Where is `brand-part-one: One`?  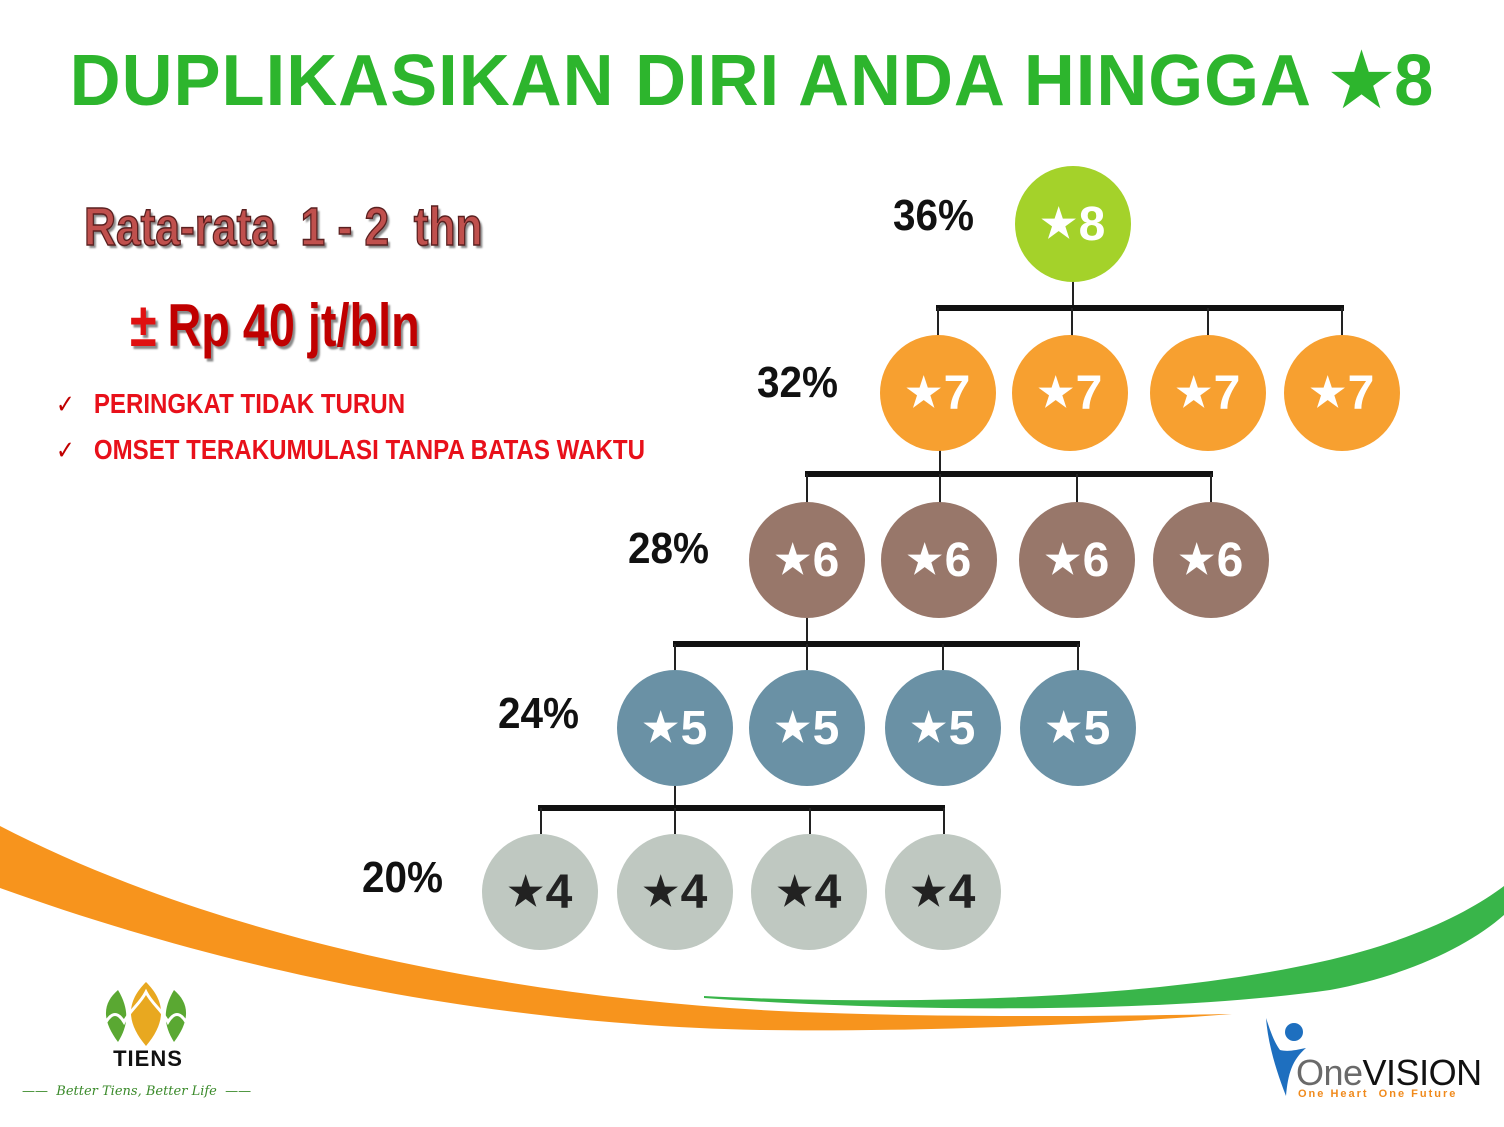 brand-part-one: One is located at coordinates (1329, 1072).